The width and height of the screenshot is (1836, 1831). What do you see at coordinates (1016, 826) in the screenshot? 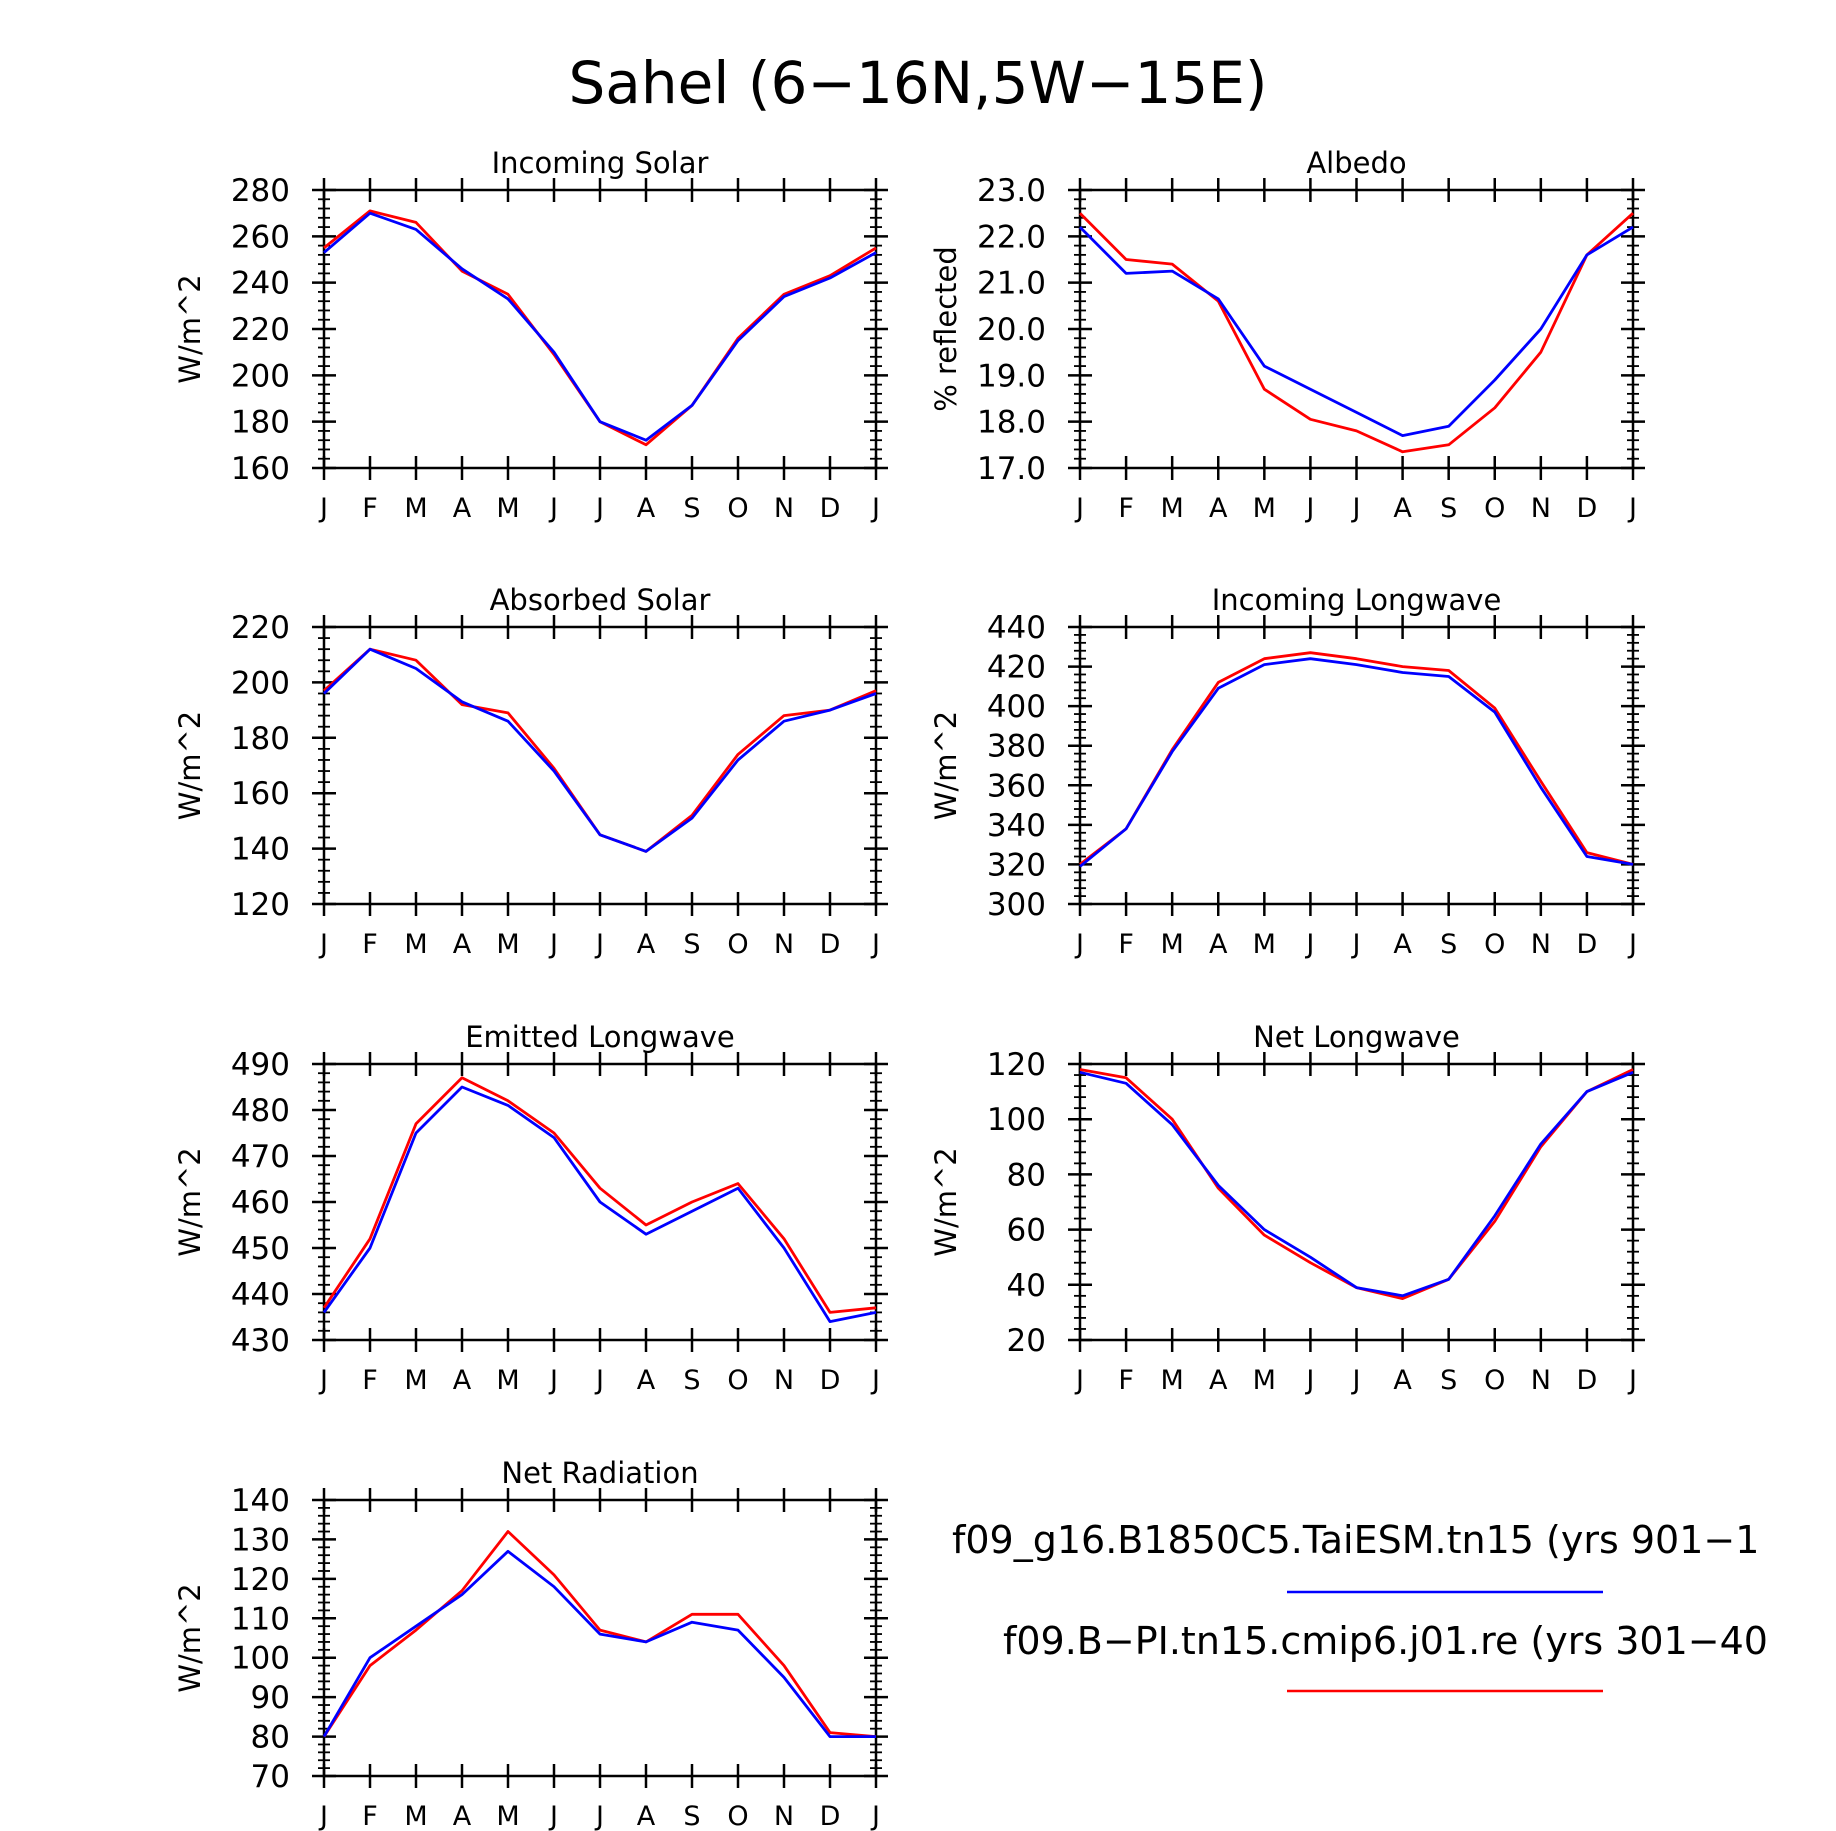
I see `y-tick-label: 340` at bounding box center [1016, 826].